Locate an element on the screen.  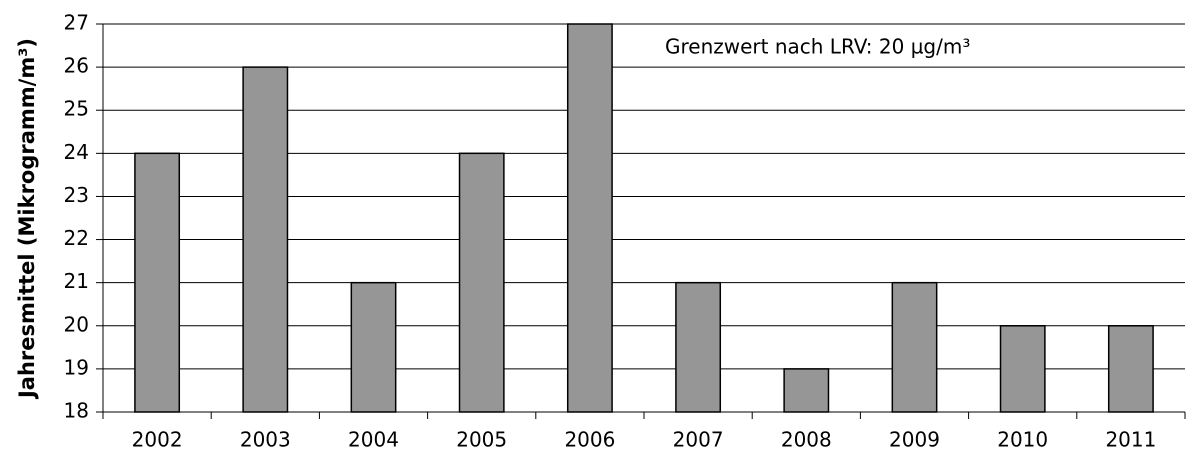
y-tick-label: 23 is located at coordinates (76, 195).